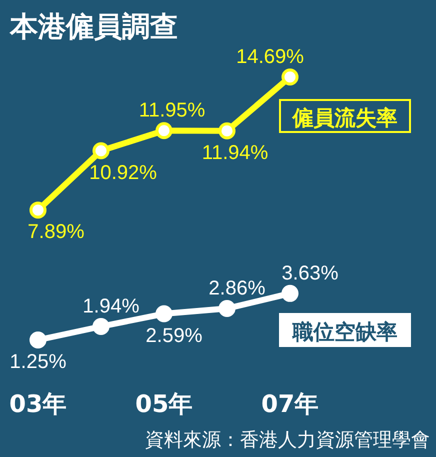 The width and height of the screenshot is (436, 457). What do you see at coordinates (93, 26) in the screenshot?
I see `chart-title: 本港僱員調查` at bounding box center [93, 26].